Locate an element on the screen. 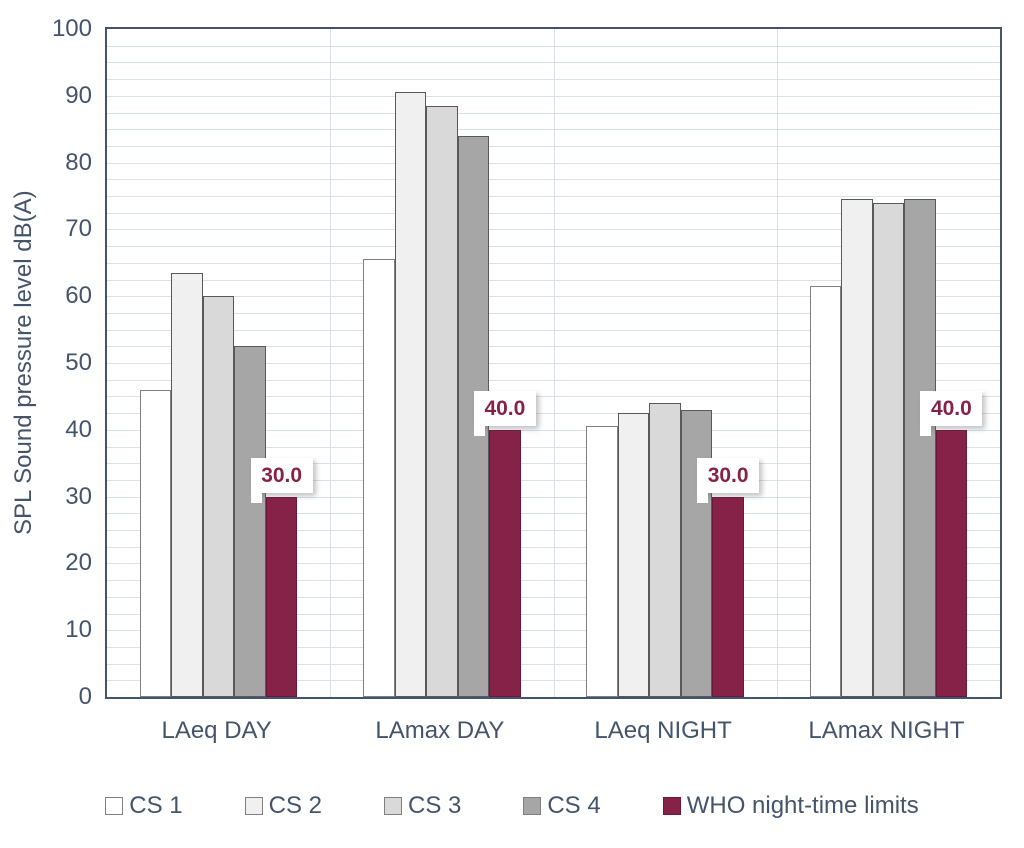  y-axis-tick-label: 90 is located at coordinates (78, 95).